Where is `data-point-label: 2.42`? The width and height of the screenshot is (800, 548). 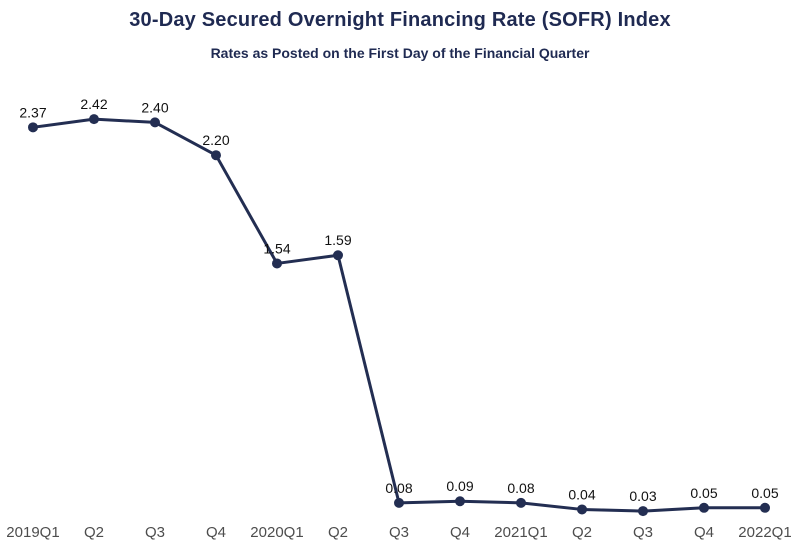 data-point-label: 2.42 is located at coordinates (93, 104).